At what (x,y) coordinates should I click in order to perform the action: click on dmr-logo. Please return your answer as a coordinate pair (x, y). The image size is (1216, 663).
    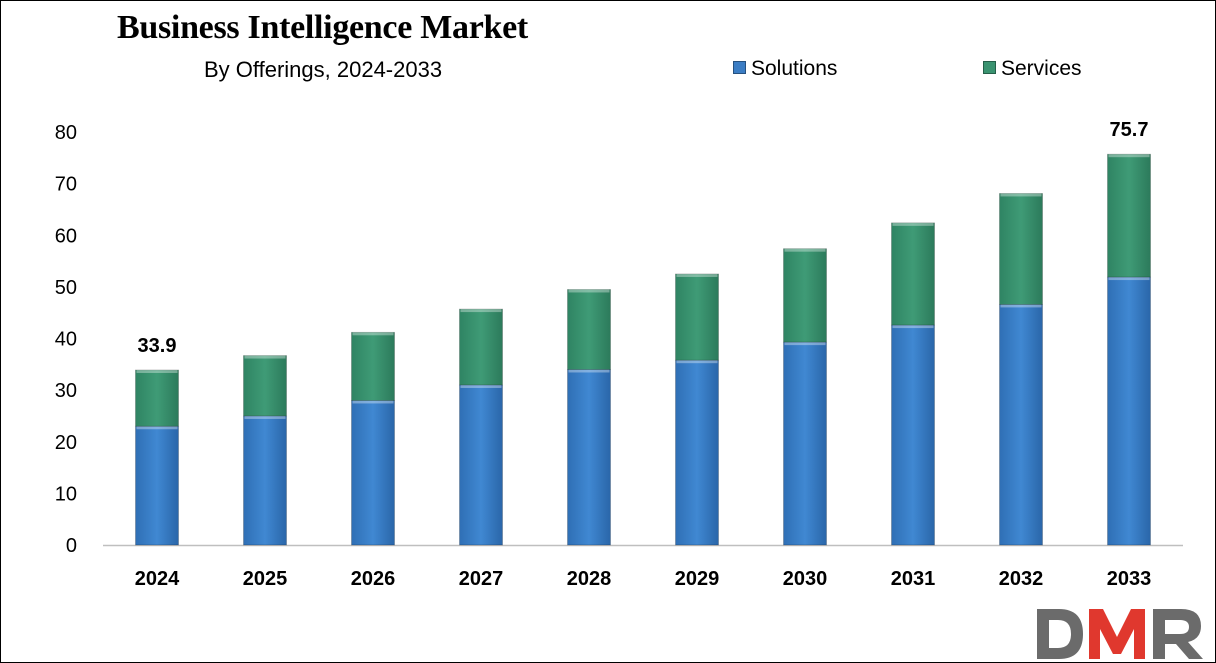
    Looking at the image, I should click on (1120, 634).